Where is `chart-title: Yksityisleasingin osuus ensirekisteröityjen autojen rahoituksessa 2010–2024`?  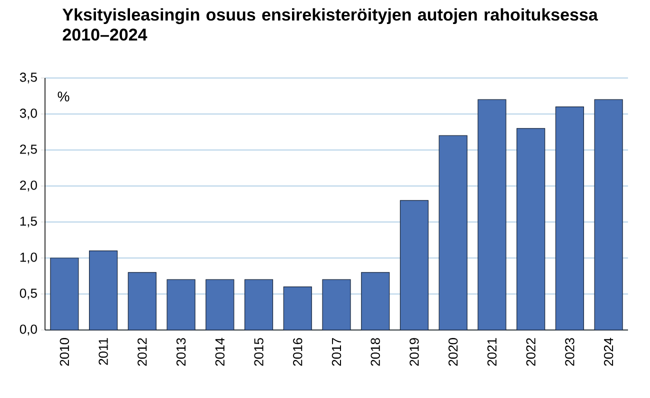 chart-title: Yksityisleasingin osuus ensirekisteröityjen autojen rahoituksessa 2010–2024 is located at coordinates (330, 24).